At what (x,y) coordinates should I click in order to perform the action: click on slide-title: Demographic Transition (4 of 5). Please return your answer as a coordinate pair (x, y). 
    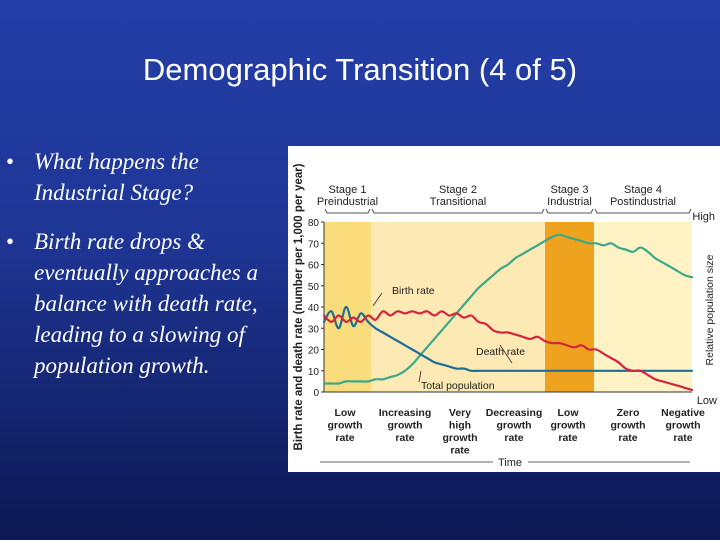
    Looking at the image, I should click on (360, 69).